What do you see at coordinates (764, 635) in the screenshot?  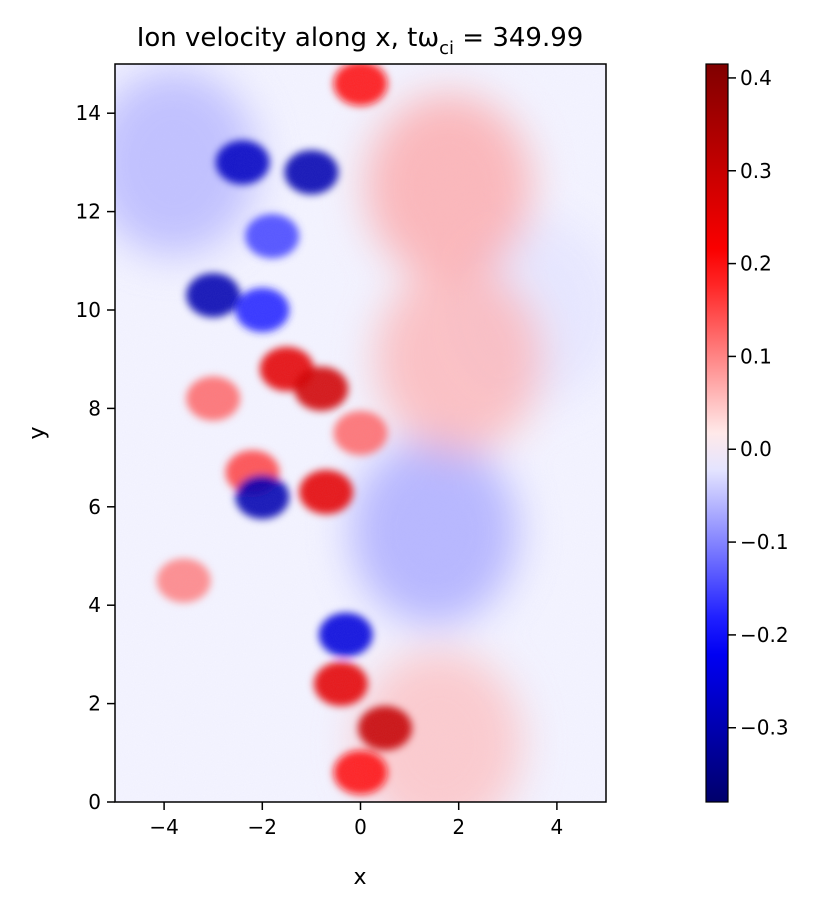 I see `colorbar-tick-label: −0.2` at bounding box center [764, 635].